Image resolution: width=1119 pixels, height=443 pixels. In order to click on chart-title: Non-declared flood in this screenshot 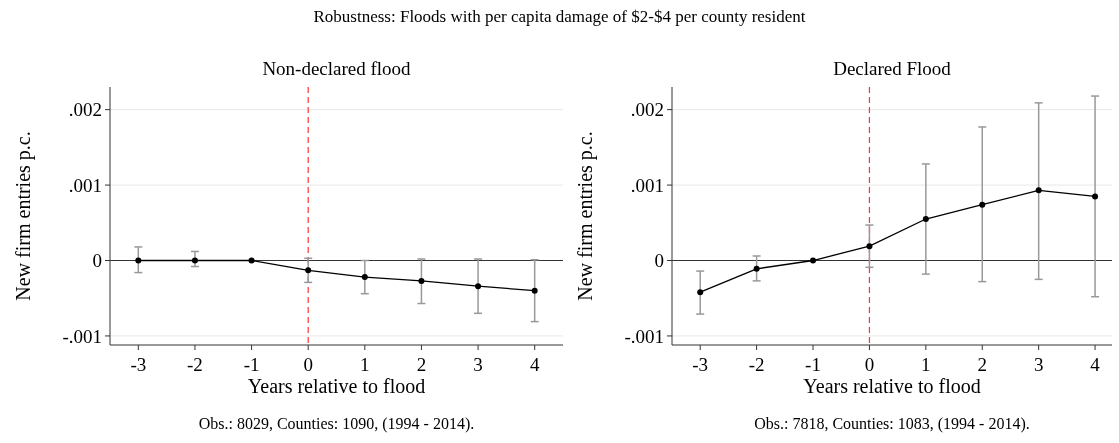, I will do `click(337, 68)`.